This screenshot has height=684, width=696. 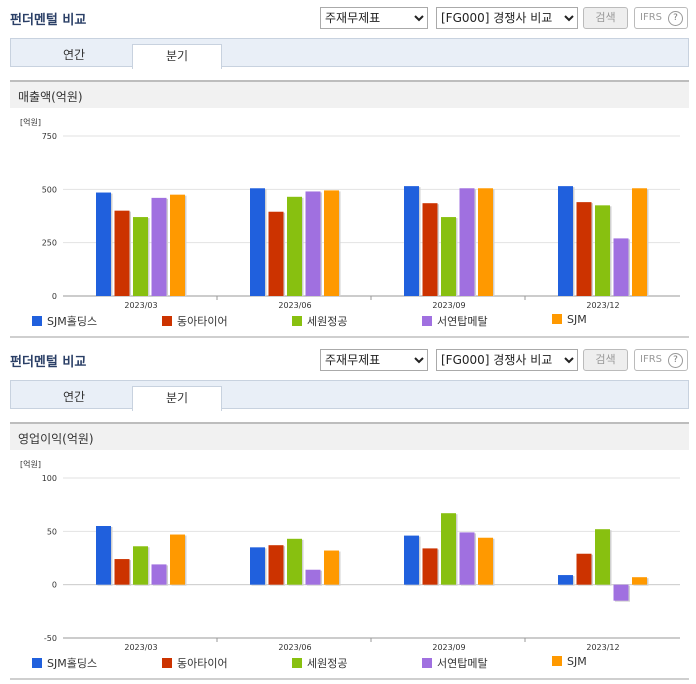 I want to click on y-tick-label: 50, so click(x=52, y=531).